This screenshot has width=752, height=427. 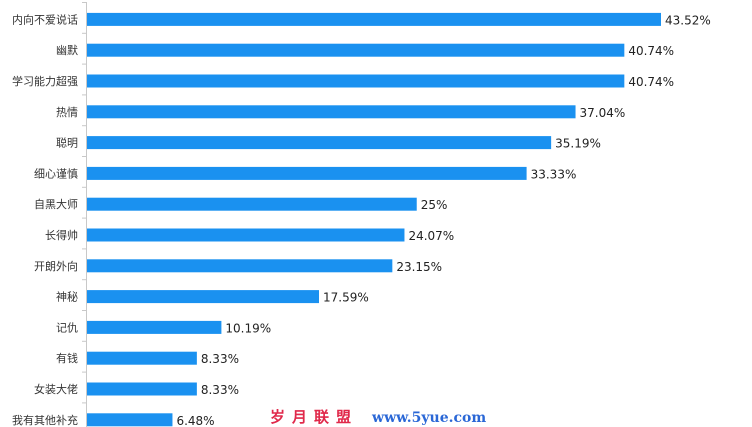 I want to click on value-label: 24.07%, so click(x=431, y=236).